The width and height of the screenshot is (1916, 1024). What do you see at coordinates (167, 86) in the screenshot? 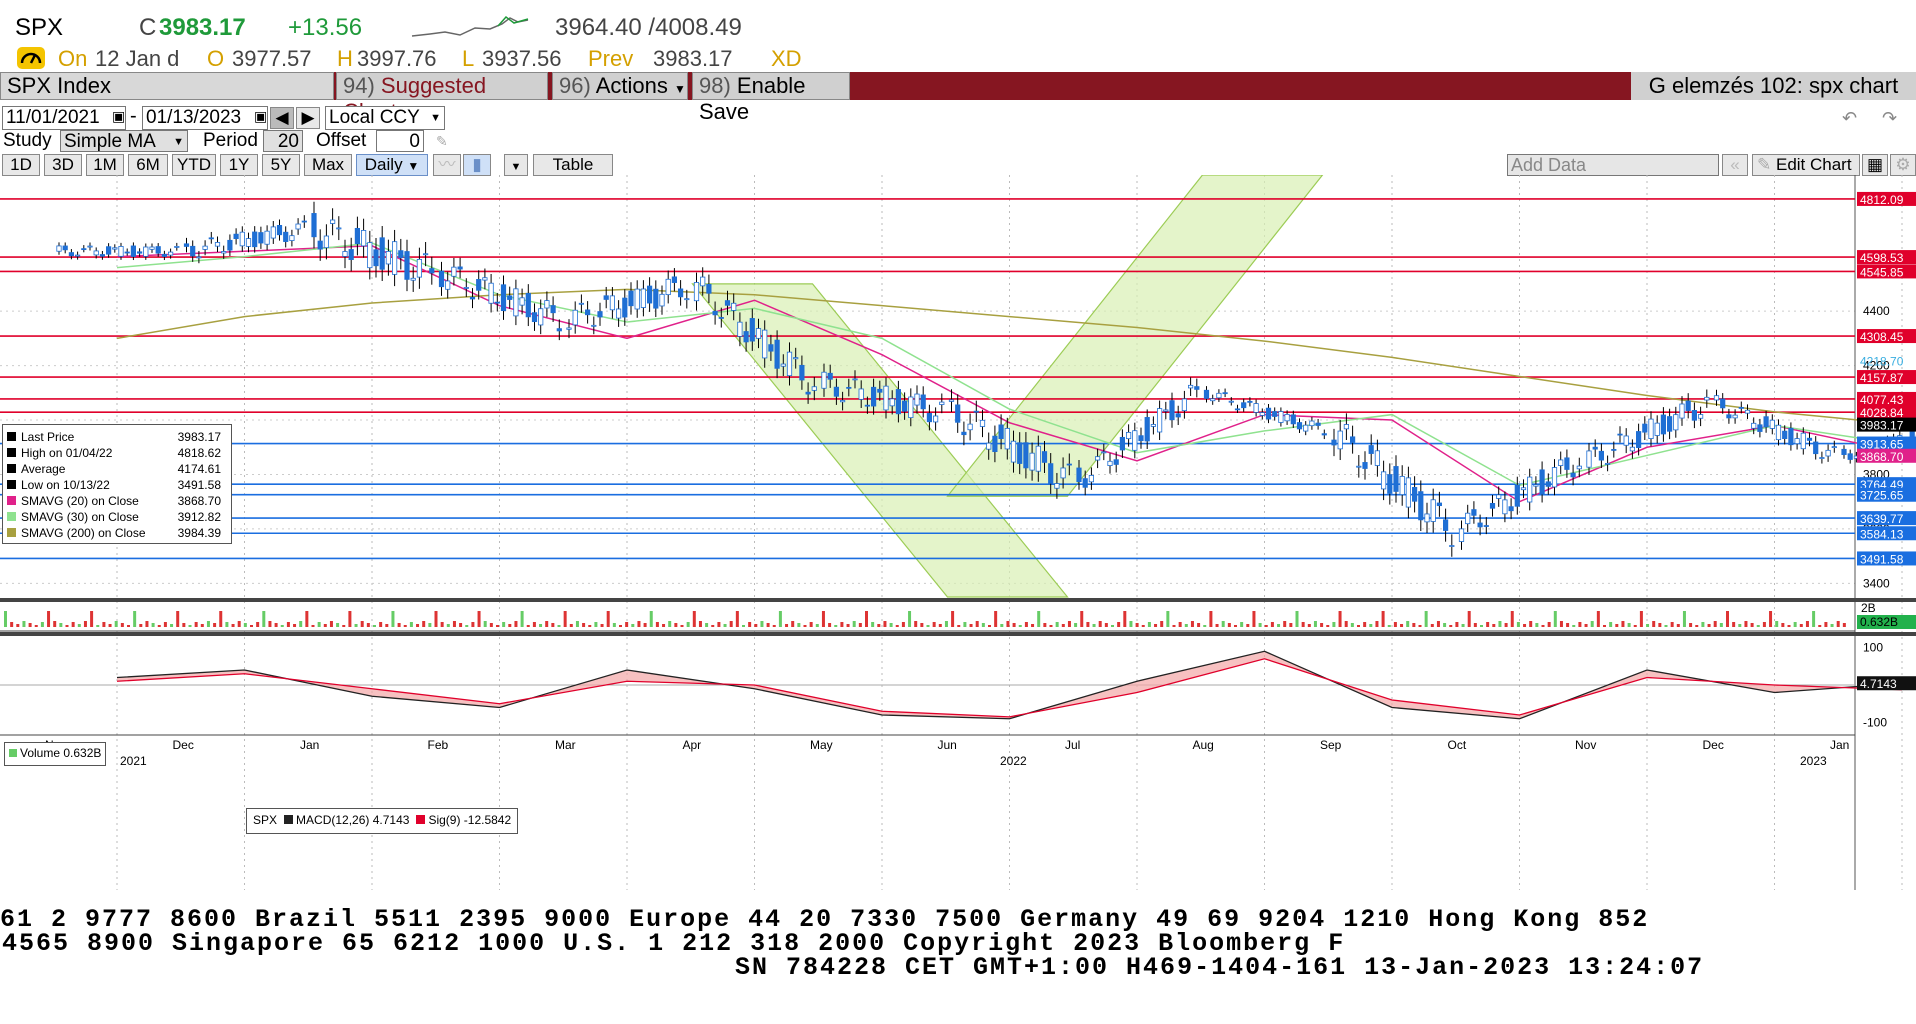
I see `security-field: SPX Index` at bounding box center [167, 86].